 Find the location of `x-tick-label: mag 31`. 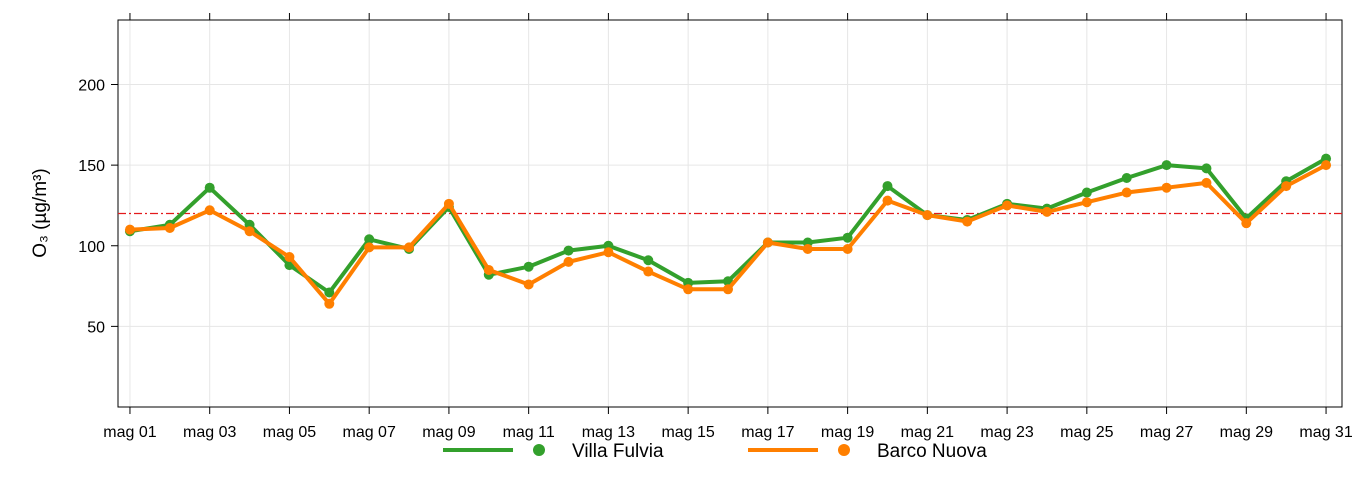

x-tick-label: mag 31 is located at coordinates (1325, 432).